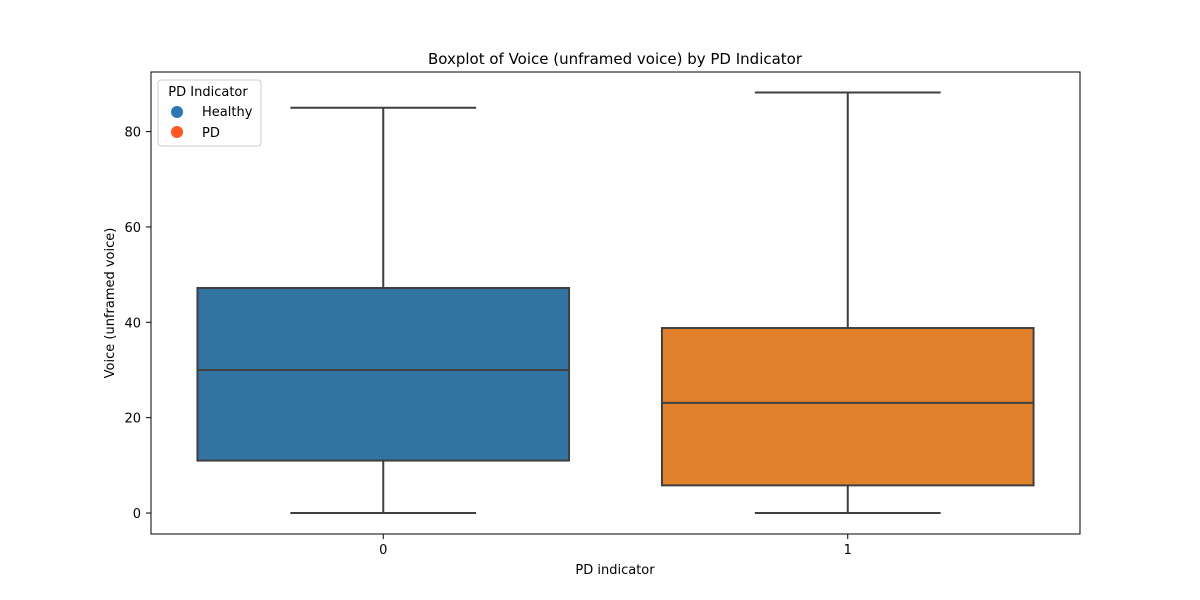  I want to click on x-tick-label: 1, so click(848, 550).